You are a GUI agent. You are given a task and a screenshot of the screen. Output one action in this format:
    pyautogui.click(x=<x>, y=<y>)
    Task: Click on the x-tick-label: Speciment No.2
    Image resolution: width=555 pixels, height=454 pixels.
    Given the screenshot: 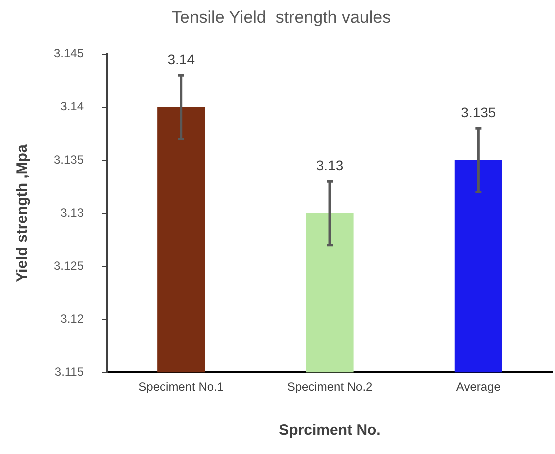 What is the action you would take?
    pyautogui.click(x=330, y=387)
    